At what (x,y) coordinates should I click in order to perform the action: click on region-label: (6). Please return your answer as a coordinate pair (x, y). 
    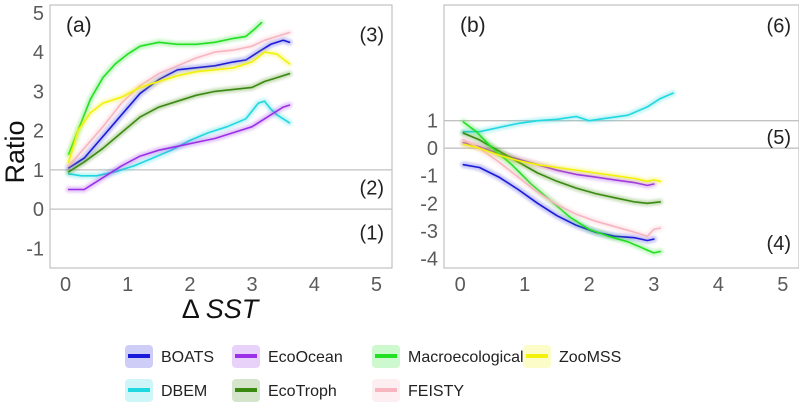
    Looking at the image, I should click on (779, 27).